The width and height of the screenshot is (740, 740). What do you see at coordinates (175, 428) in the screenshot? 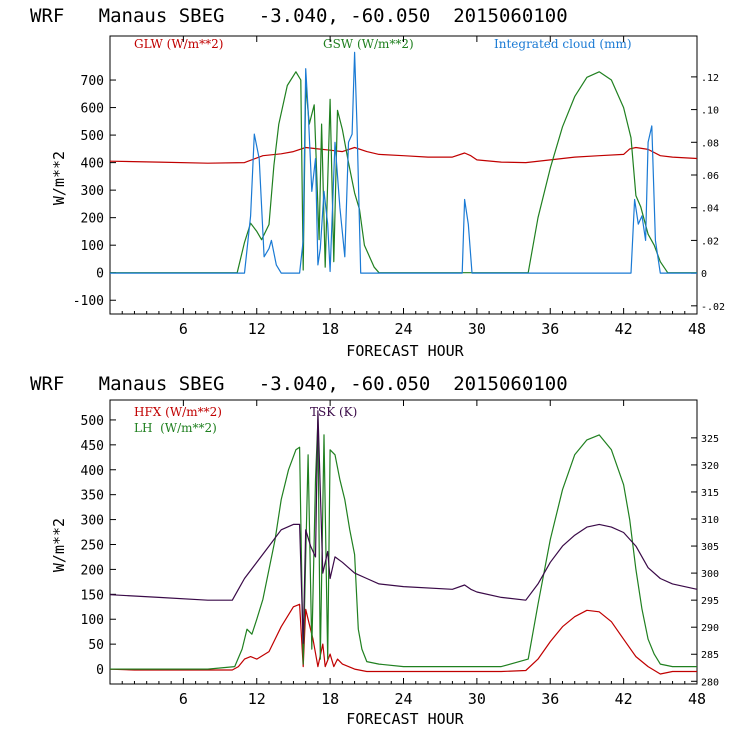
I see `legend-lh: LH (W/m**2)` at bounding box center [175, 428].